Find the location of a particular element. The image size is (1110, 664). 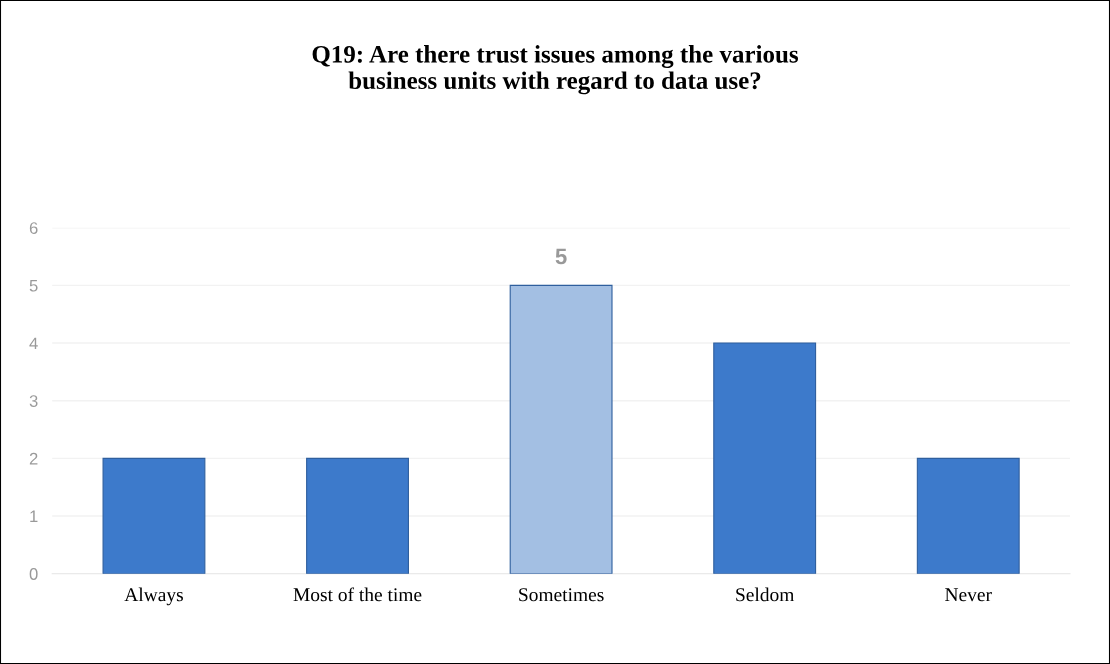

x-tick-label: Most of the time is located at coordinates (357, 594).